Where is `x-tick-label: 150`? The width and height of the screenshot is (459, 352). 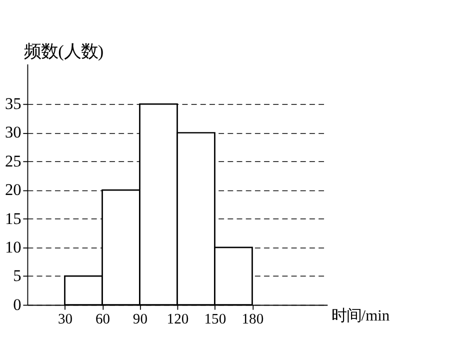 x-tick-label: 150 is located at coordinates (215, 319).